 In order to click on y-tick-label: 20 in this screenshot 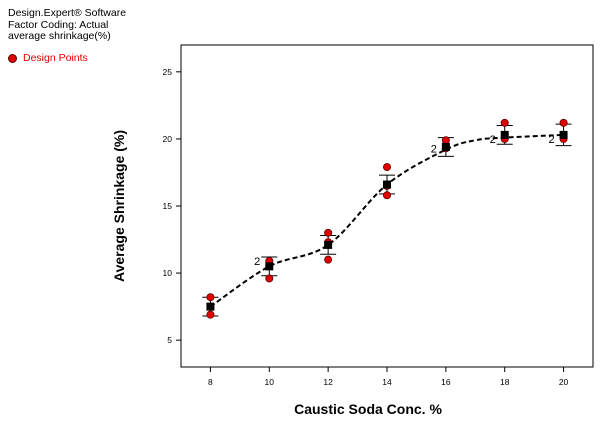, I will do `click(168, 139)`.